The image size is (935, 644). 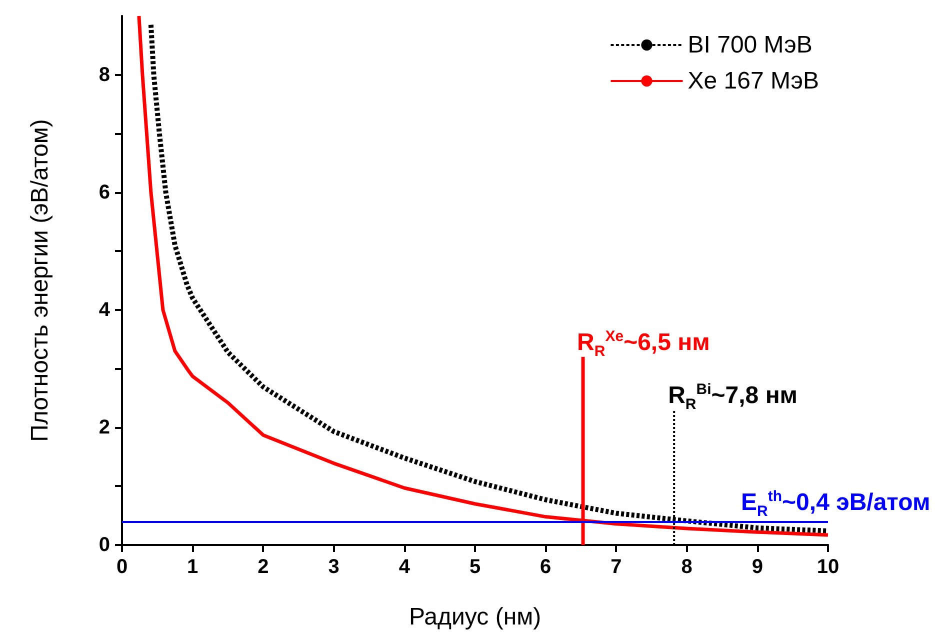 What do you see at coordinates (192, 567) in the screenshot?
I see `x-tick-label: 1` at bounding box center [192, 567].